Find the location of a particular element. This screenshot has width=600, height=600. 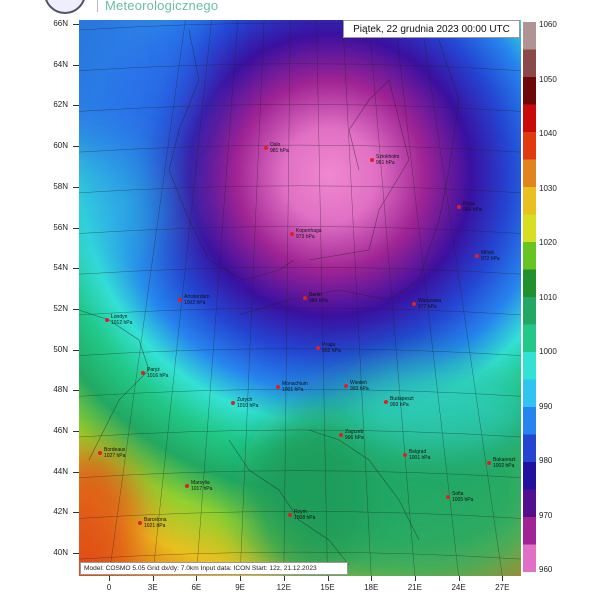

lat-label: 58N is located at coordinates (60, 186).